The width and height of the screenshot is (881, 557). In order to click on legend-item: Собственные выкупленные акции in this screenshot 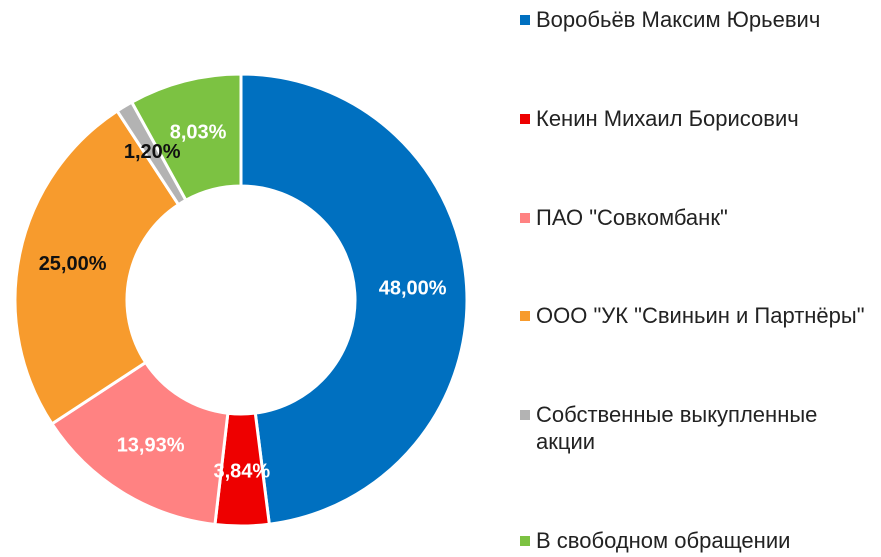, I will do `click(696, 428)`.